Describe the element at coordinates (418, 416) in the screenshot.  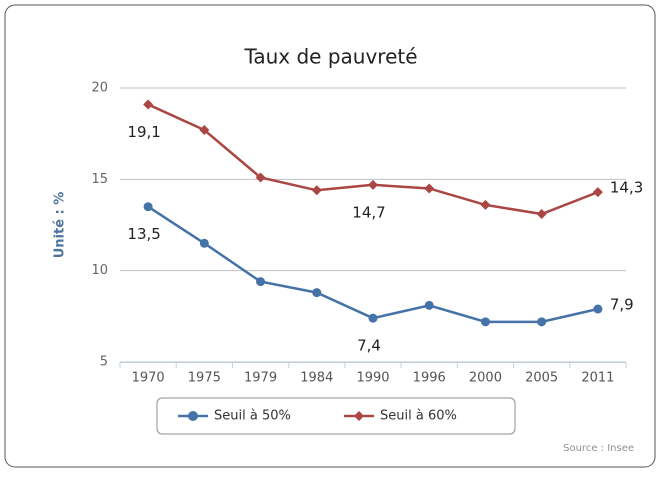
I see `legend-label: Seuil à 60%` at that location.